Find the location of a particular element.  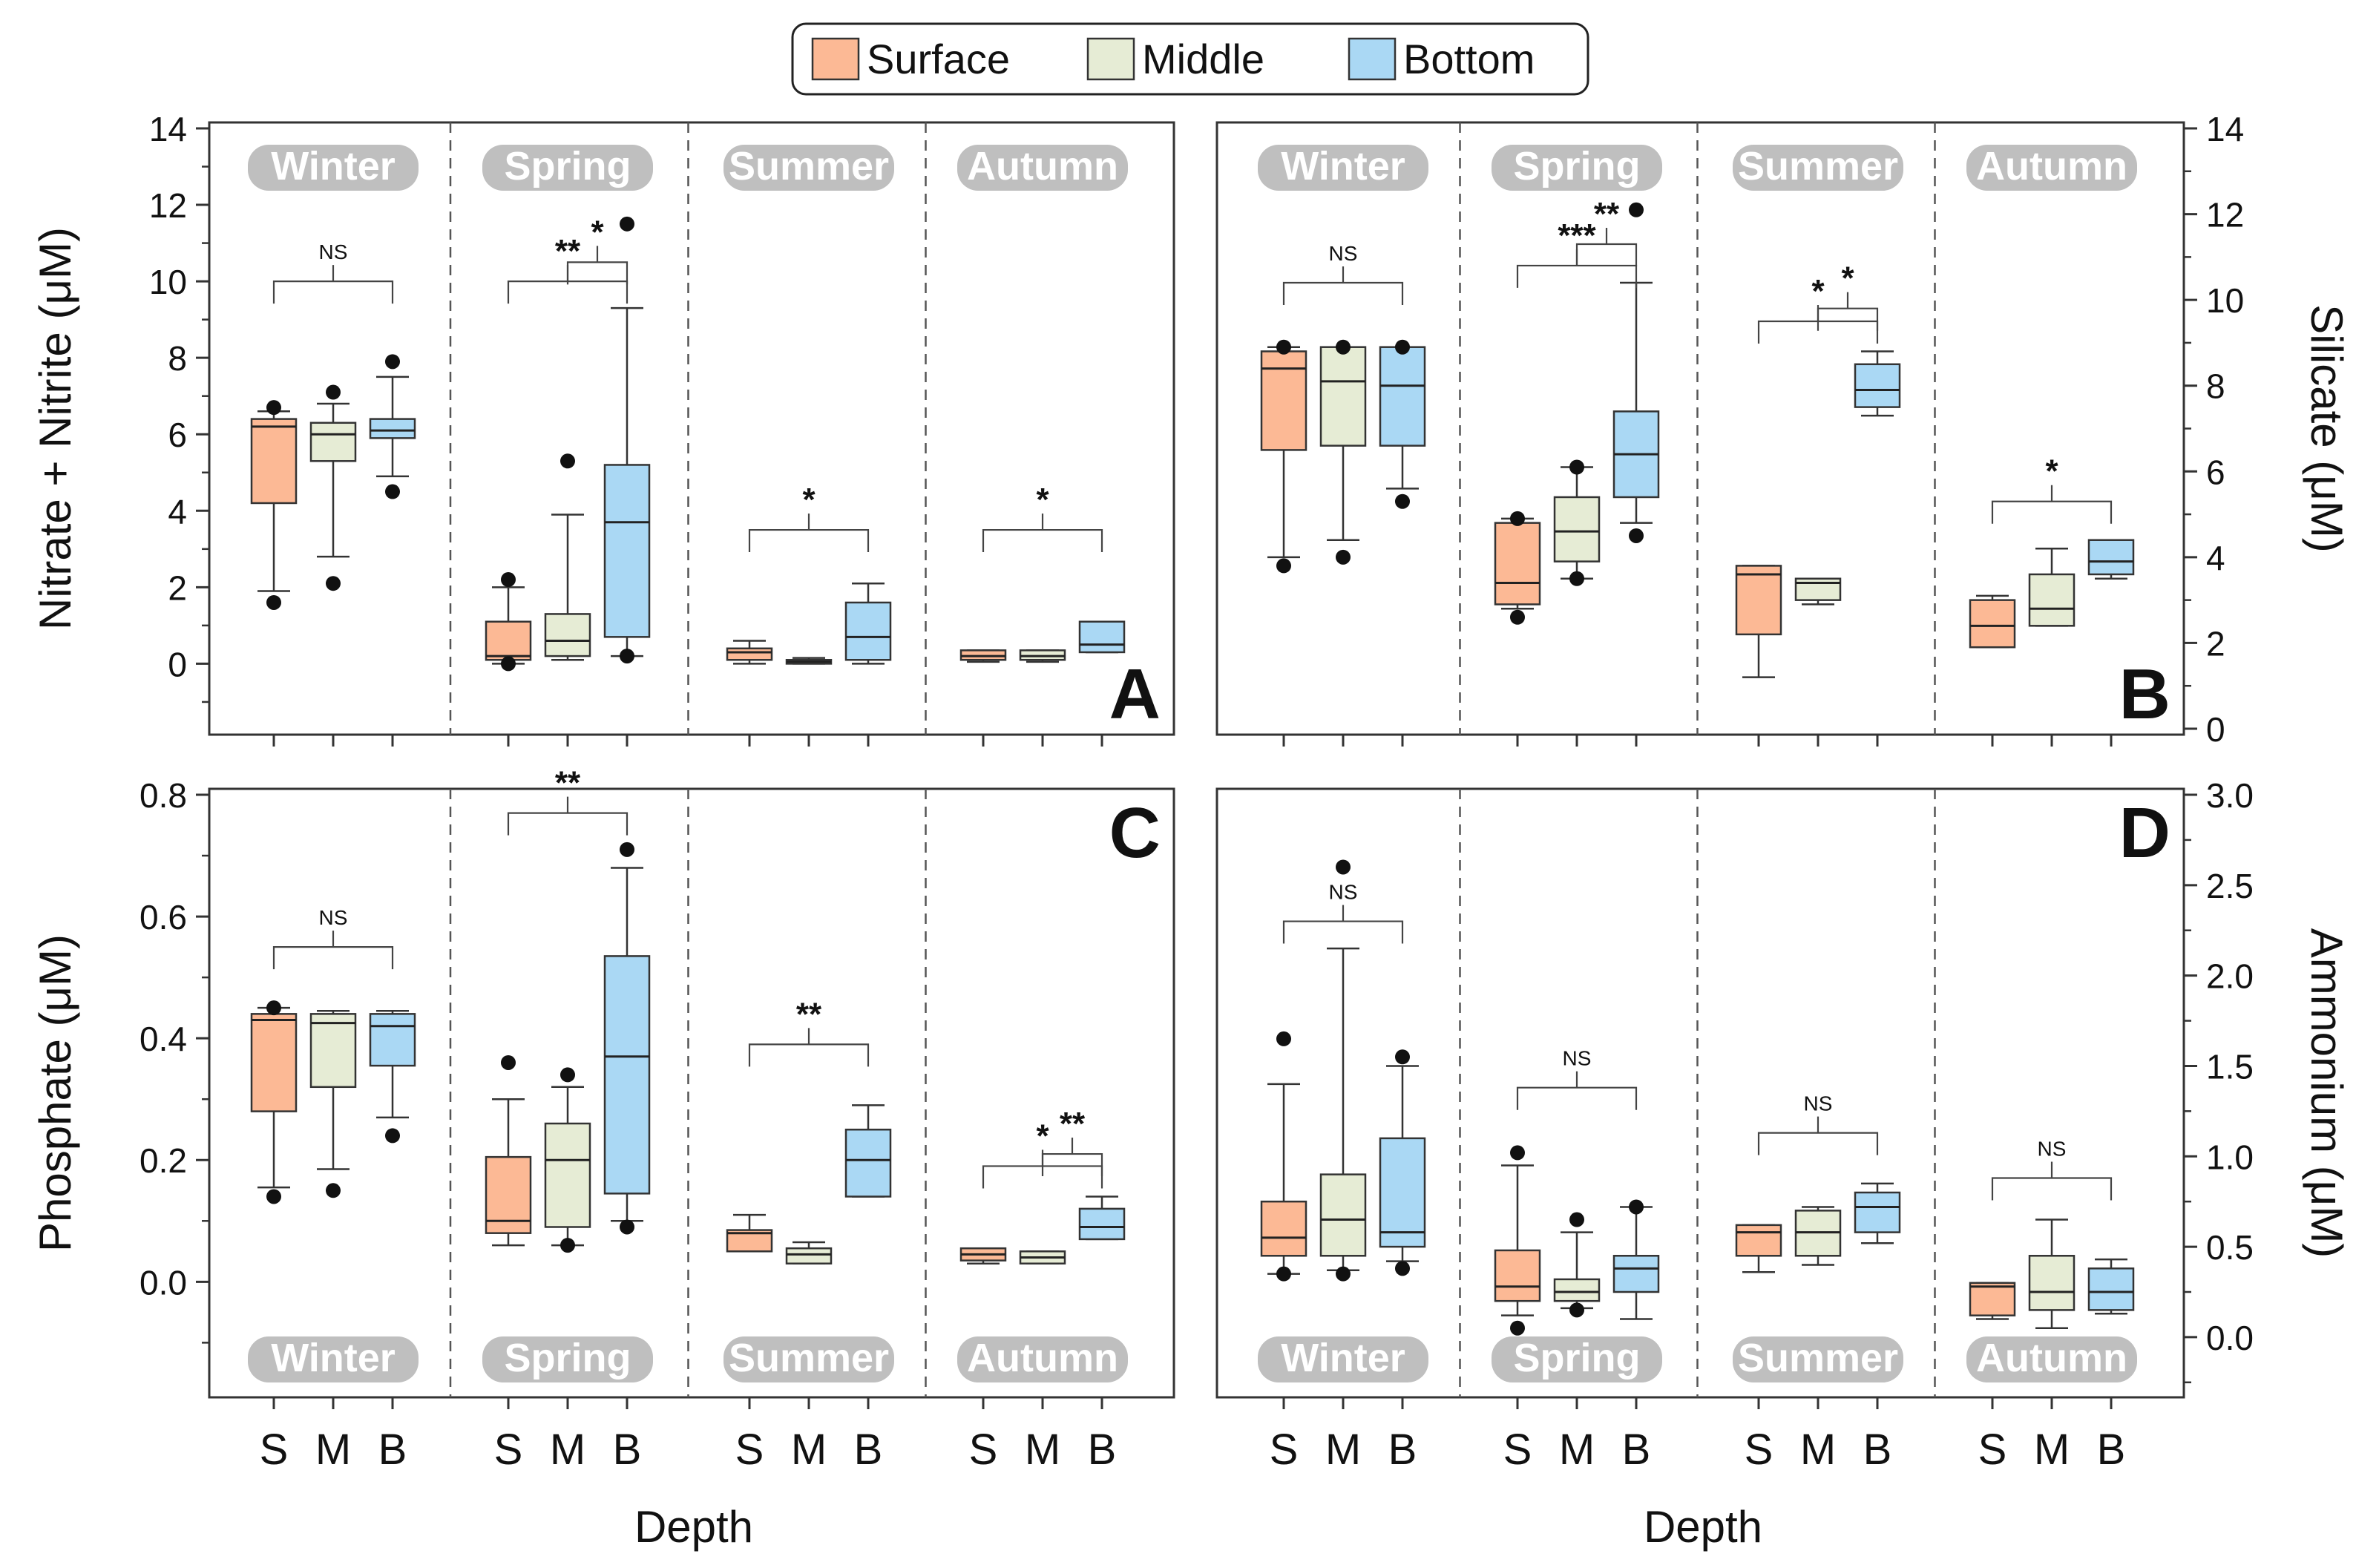

panel-label: B is located at coordinates (2144, 694).